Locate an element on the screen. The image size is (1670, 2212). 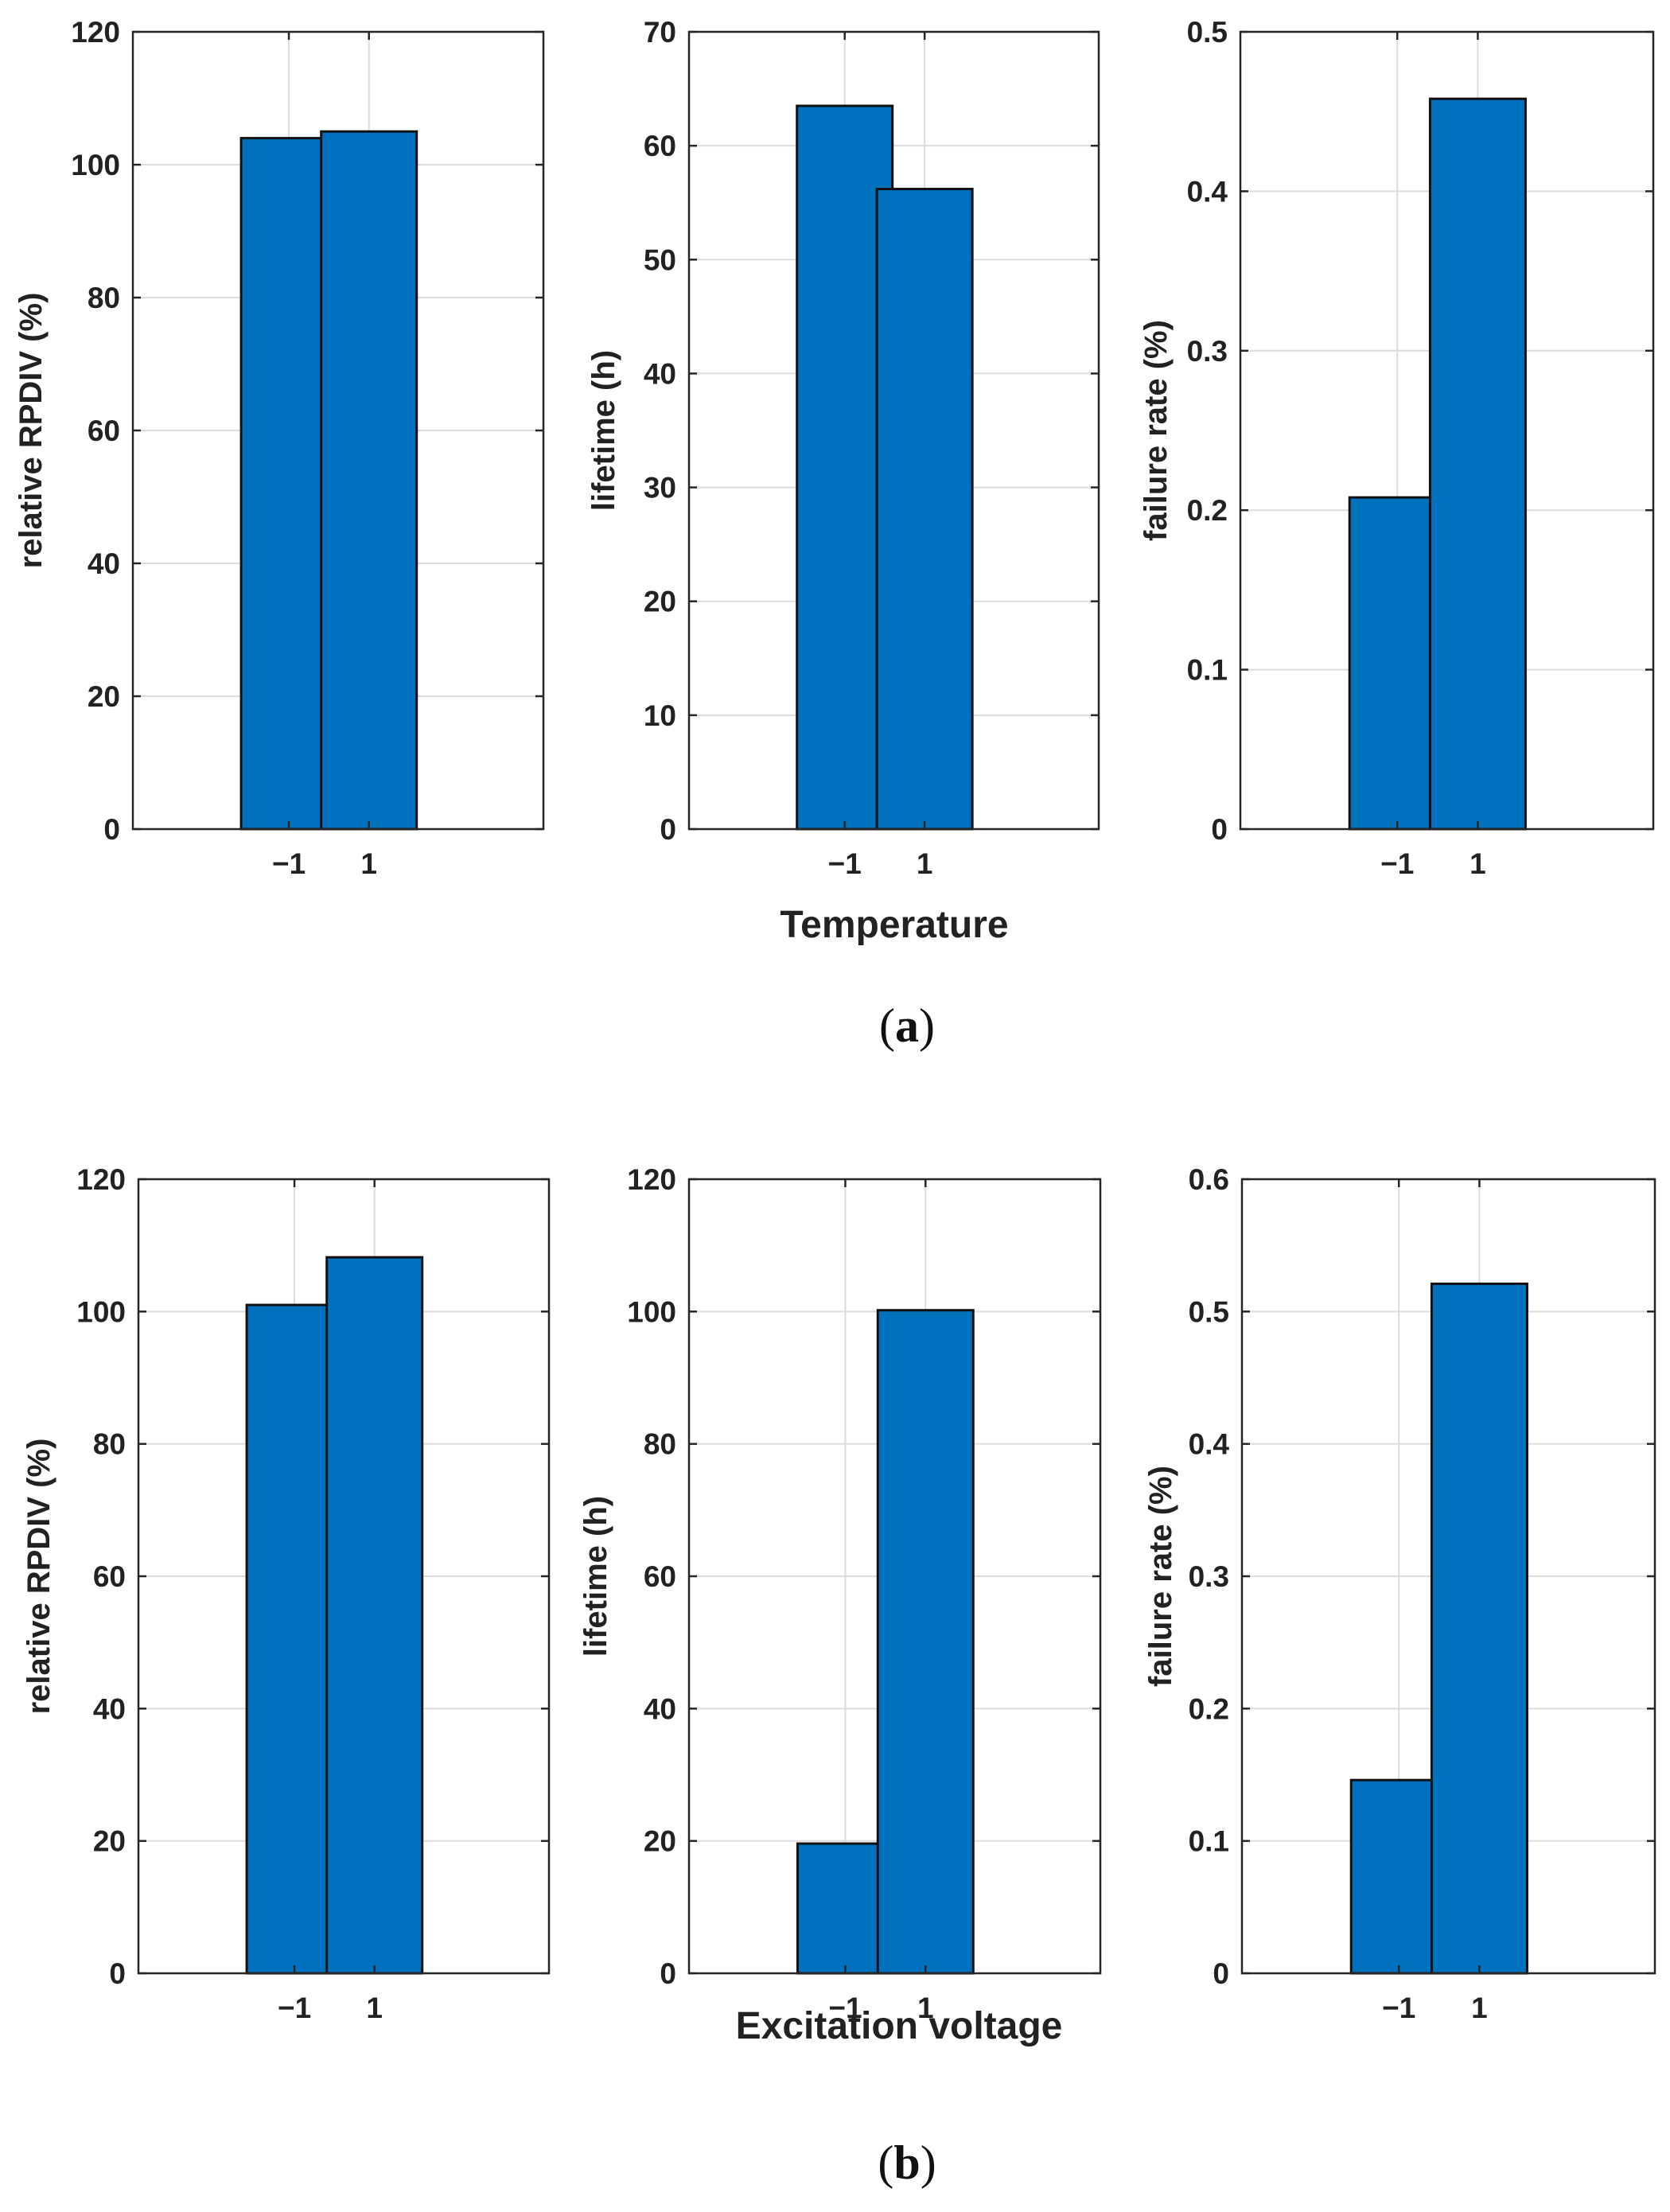
caption-b: (b) is located at coordinates (907, 2163).